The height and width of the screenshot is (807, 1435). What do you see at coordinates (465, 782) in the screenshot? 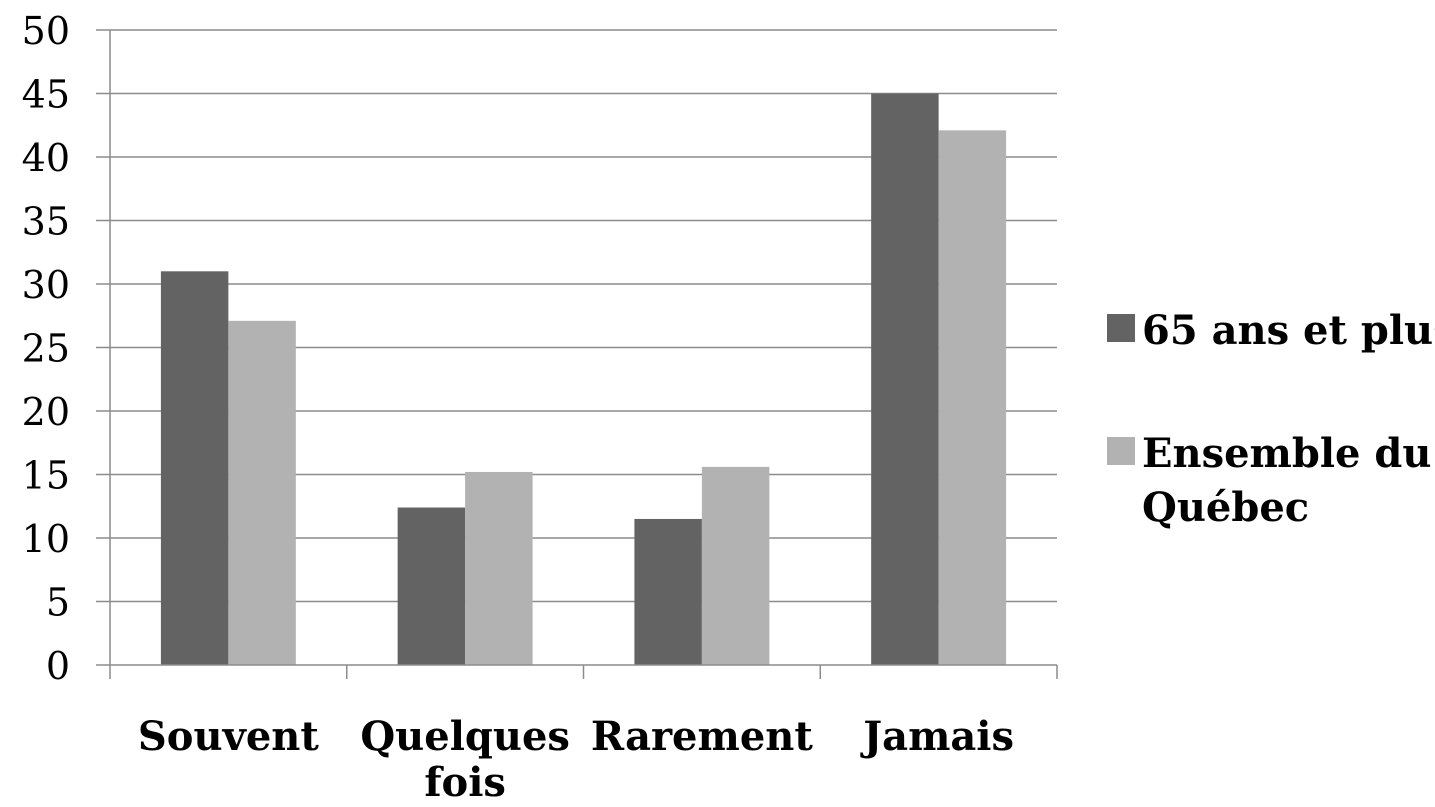
I see `x-category-label: fois` at bounding box center [465, 782].